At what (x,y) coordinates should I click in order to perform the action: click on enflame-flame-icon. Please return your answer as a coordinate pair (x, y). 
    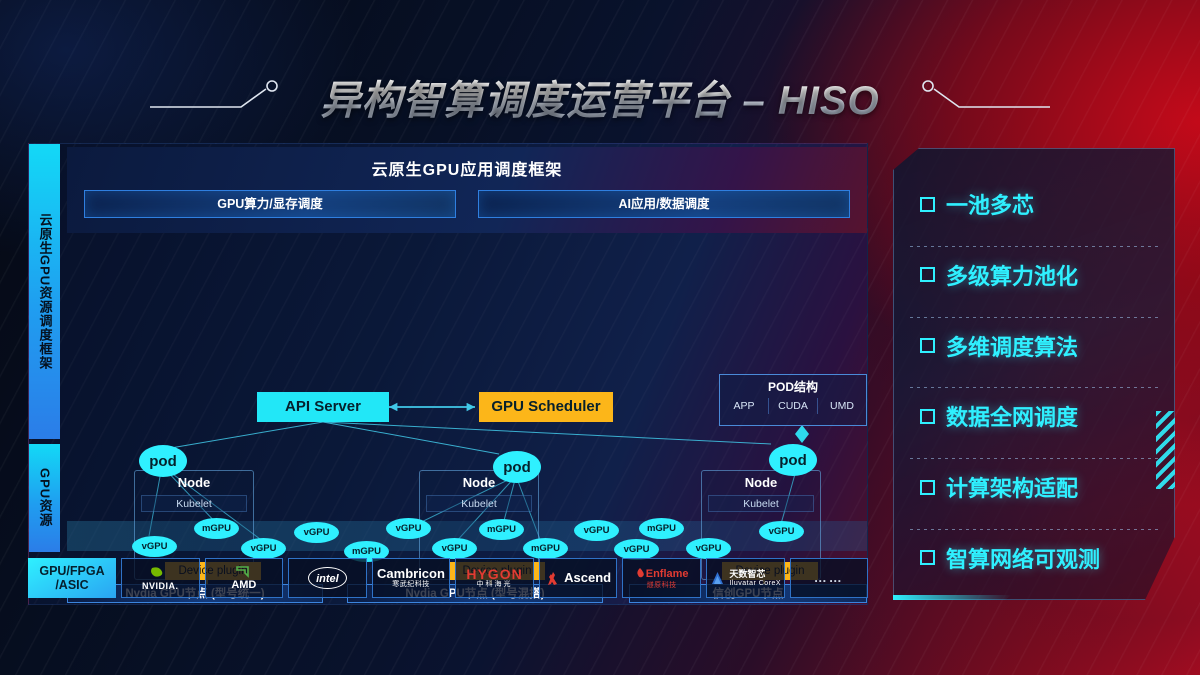
    Looking at the image, I should click on (640, 572).